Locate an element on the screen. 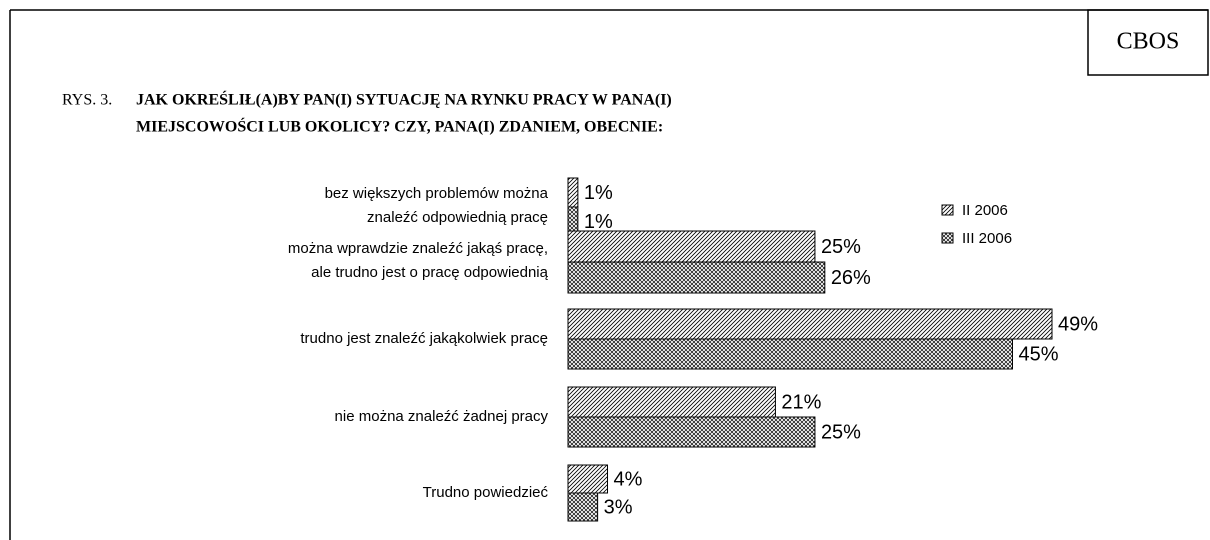 The width and height of the screenshot is (1210, 540). source-box is located at coordinates (1148, 42).